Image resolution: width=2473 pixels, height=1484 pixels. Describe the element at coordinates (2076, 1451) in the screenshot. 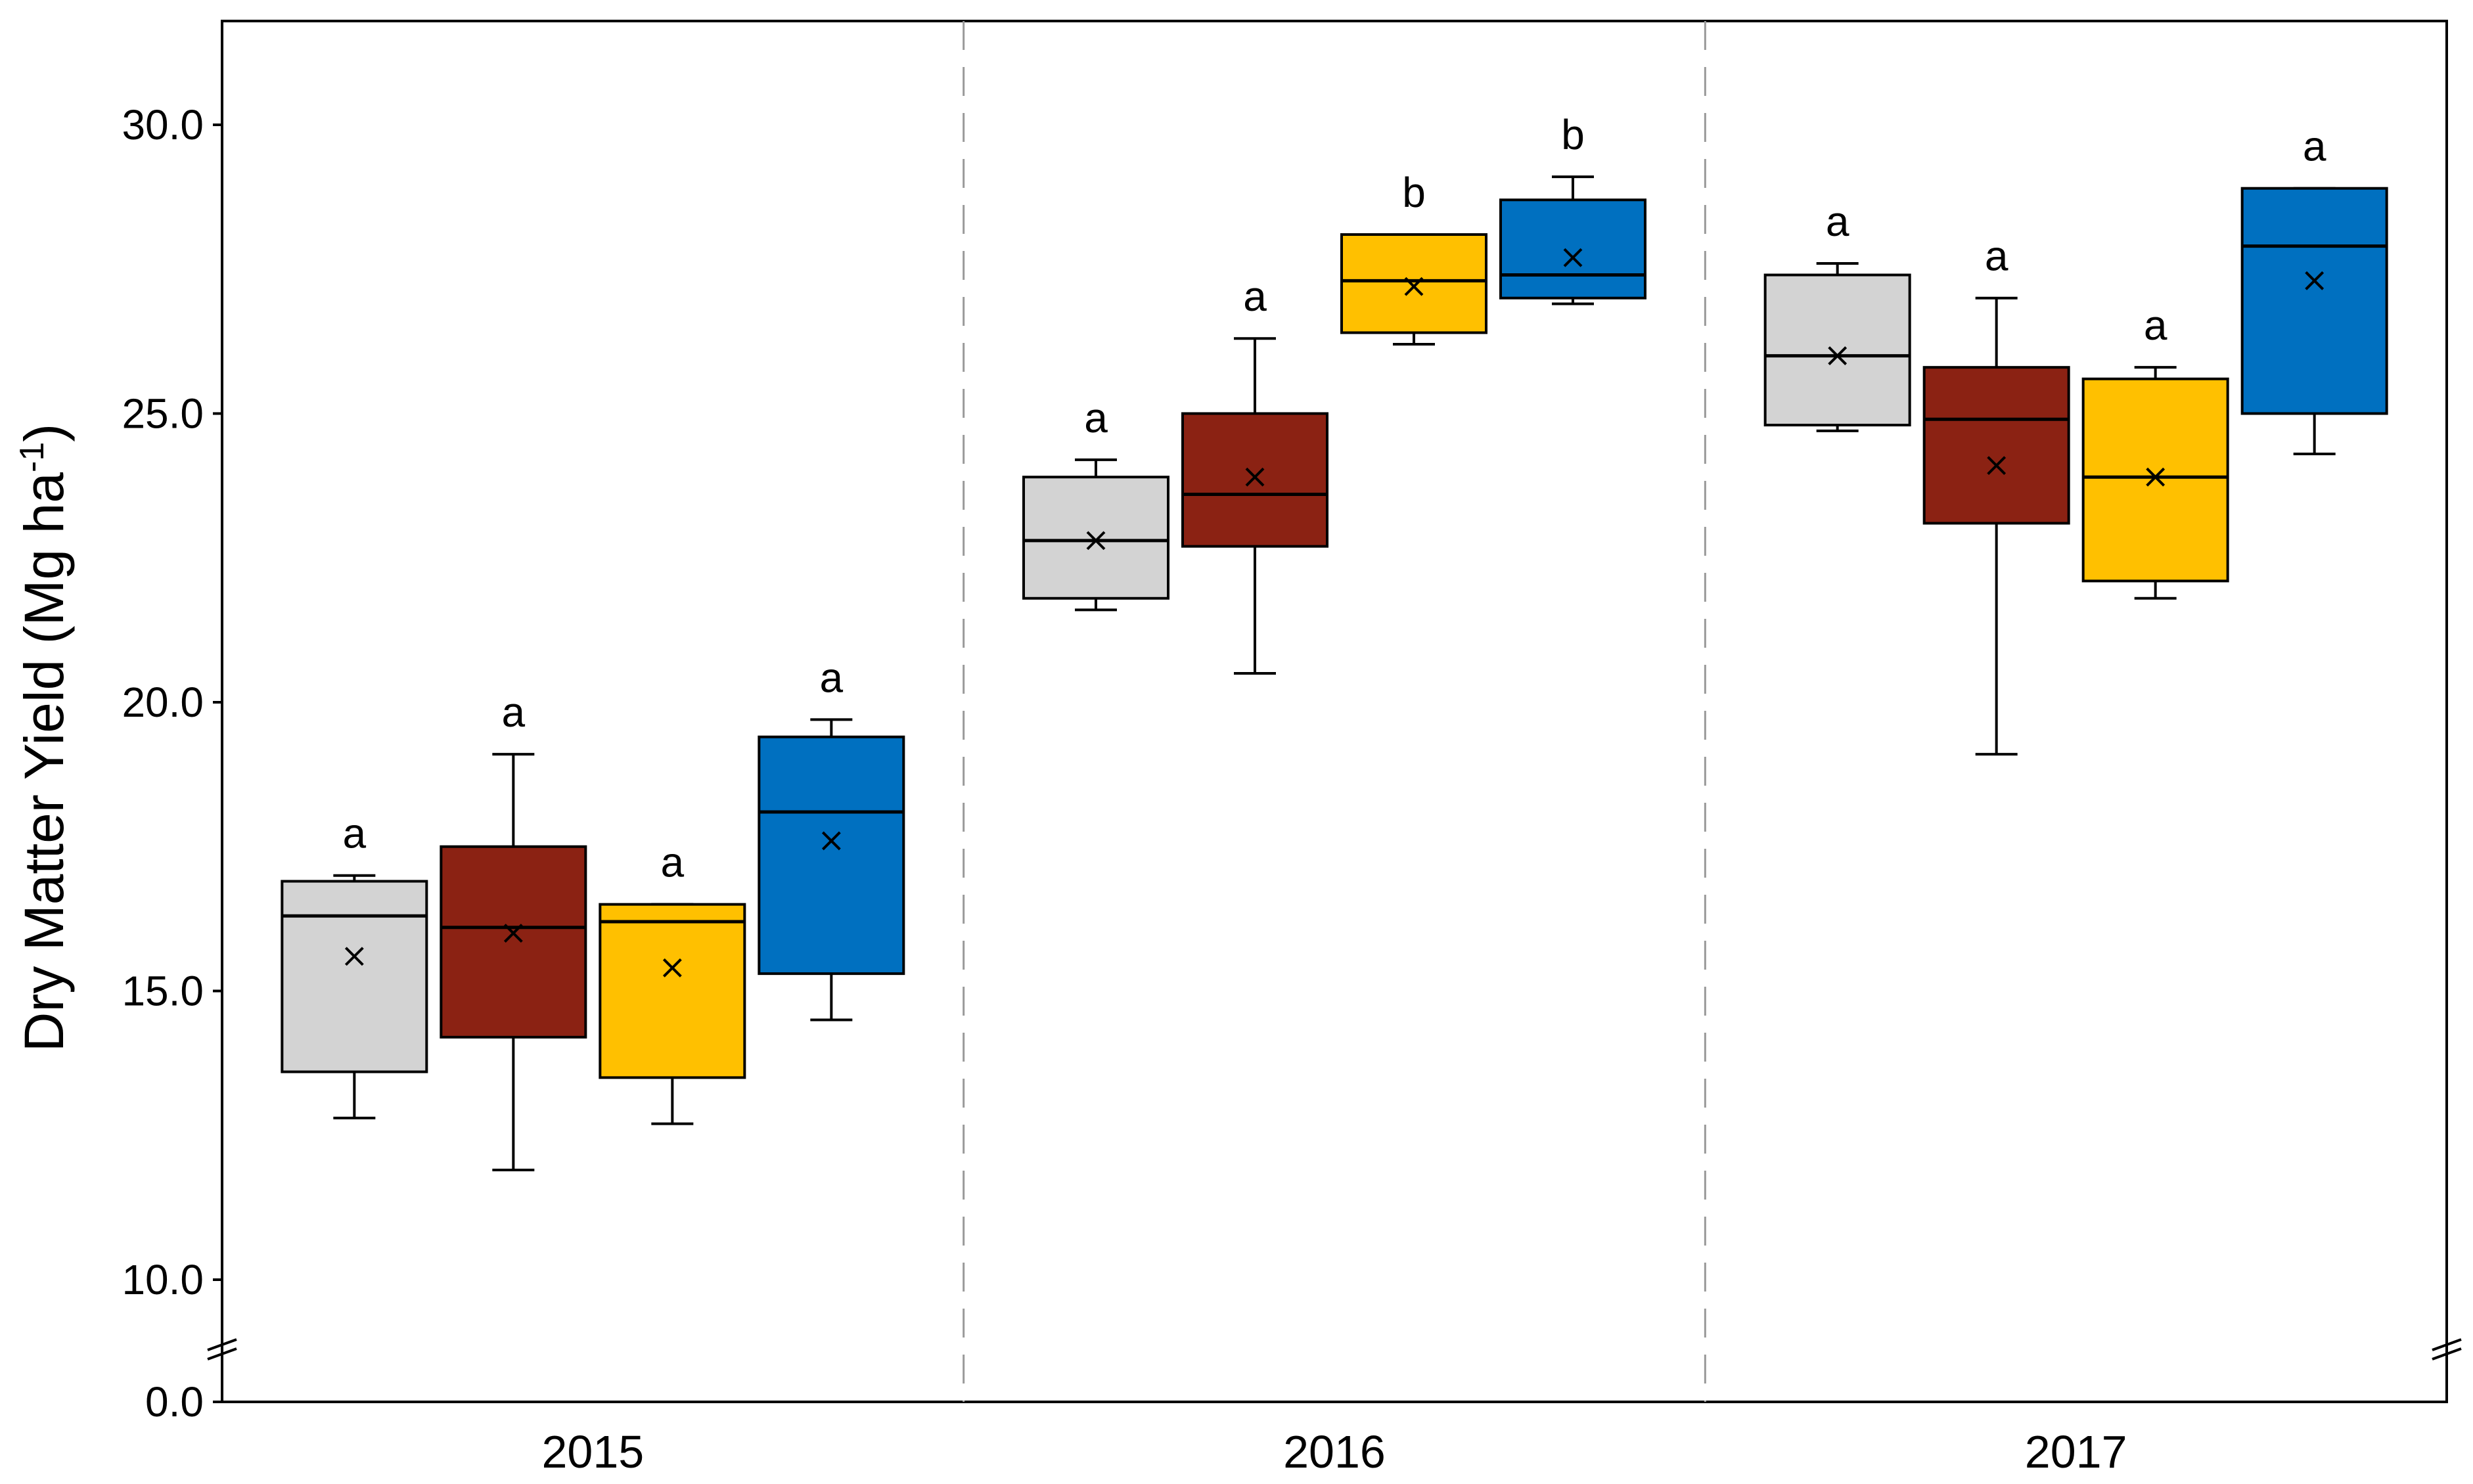

I see `x-tick-label: 2017` at that location.